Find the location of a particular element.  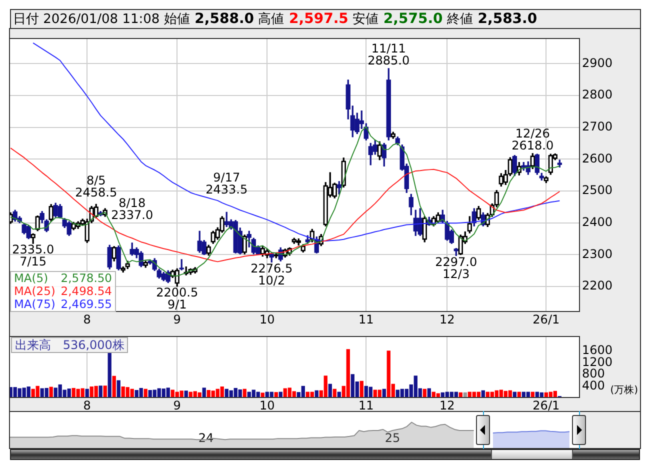

y-tick-label: 2200 is located at coordinates (597, 285).